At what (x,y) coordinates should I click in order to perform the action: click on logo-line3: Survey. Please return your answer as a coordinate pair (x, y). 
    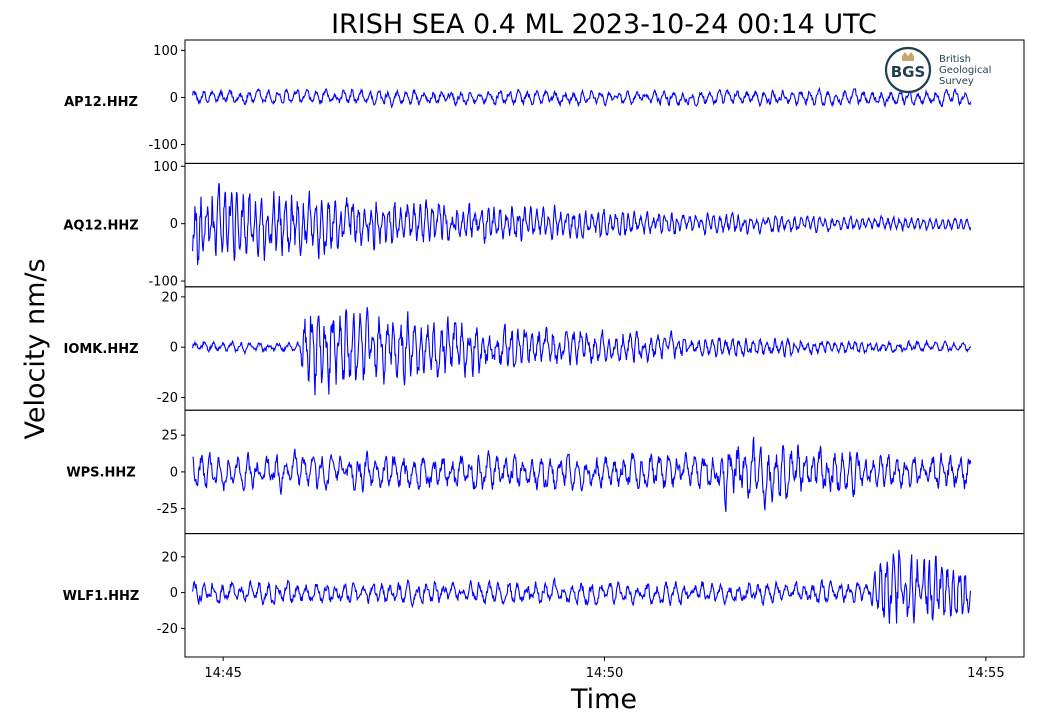
    Looking at the image, I should click on (956, 81).